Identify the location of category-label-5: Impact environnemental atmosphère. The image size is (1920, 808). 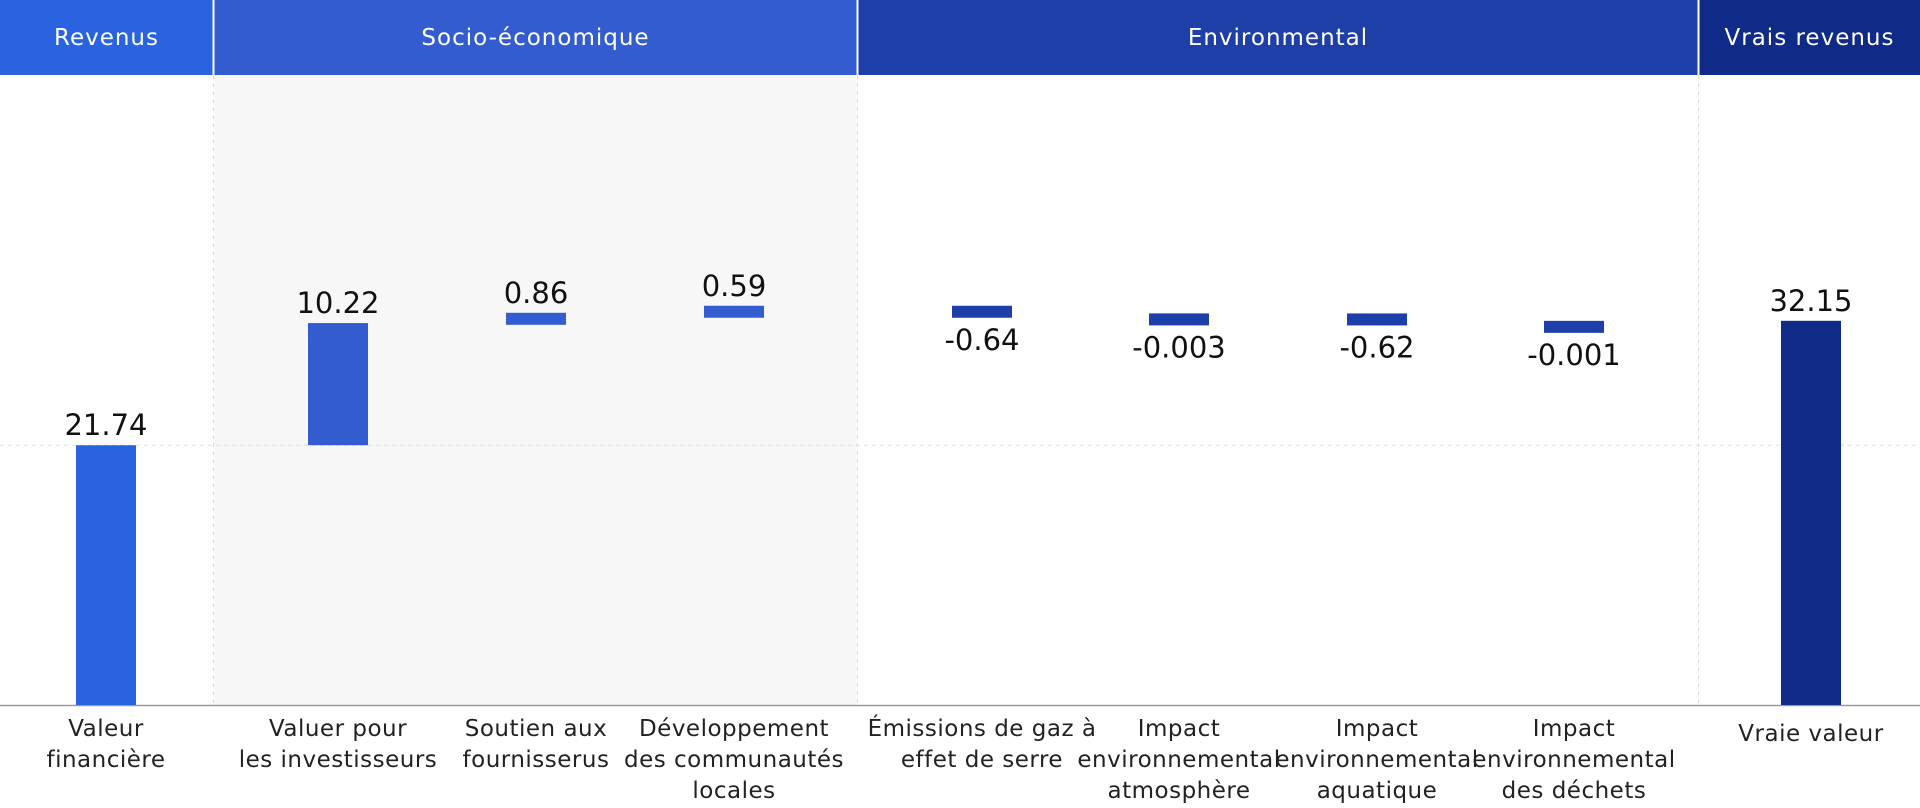
(1178, 760).